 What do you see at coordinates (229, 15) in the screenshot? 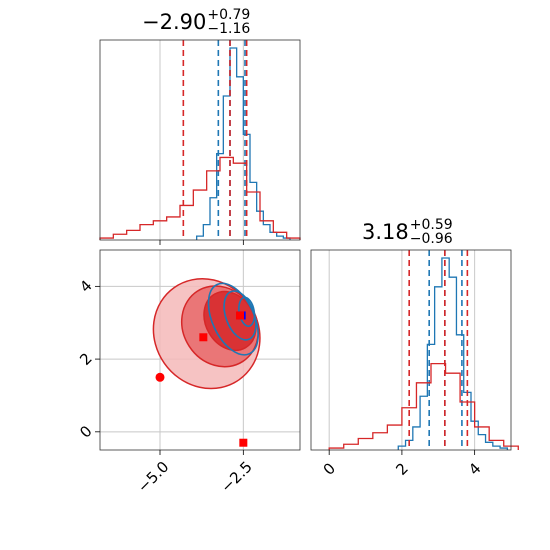
I see `marginal-1-title-plus: +0.79` at bounding box center [229, 15].